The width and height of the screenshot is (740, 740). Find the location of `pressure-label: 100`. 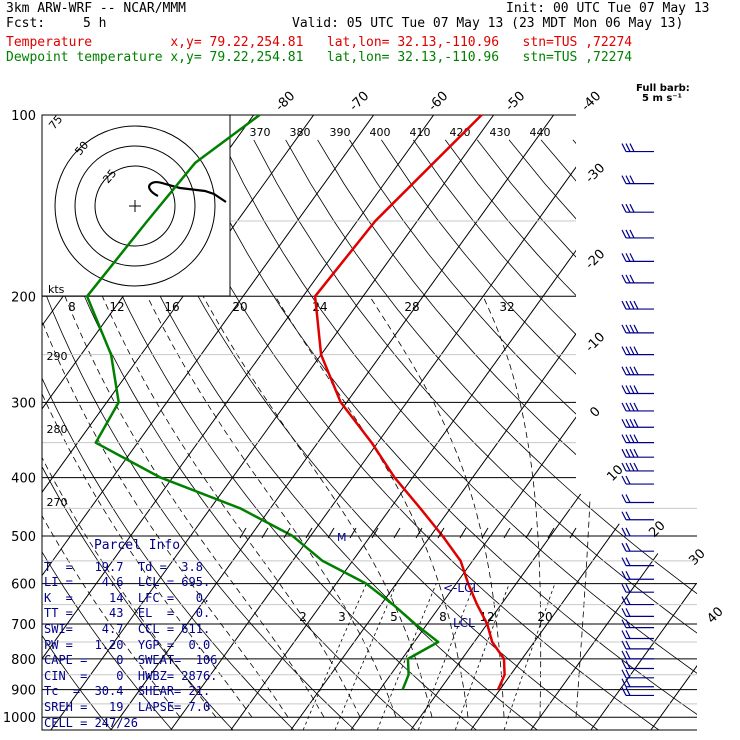

pressure-label: 100 is located at coordinates (23, 116).